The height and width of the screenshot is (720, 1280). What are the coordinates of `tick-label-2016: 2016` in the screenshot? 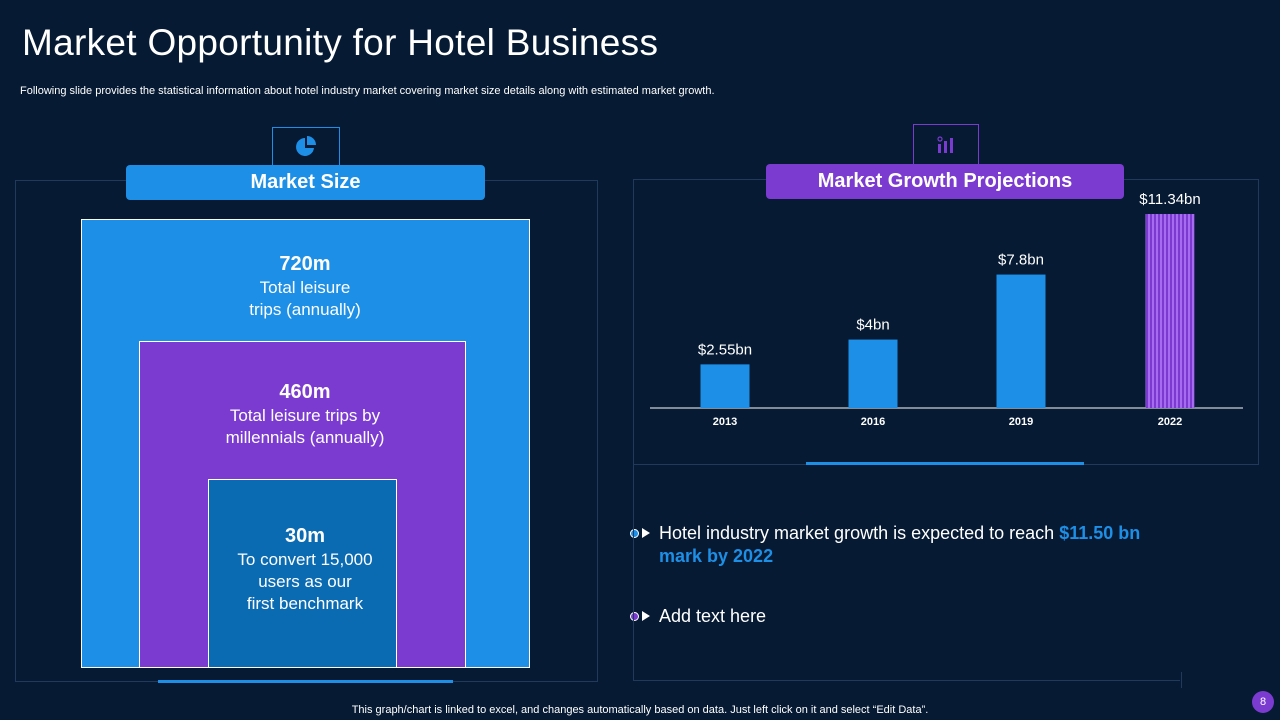 It's located at (873, 422).